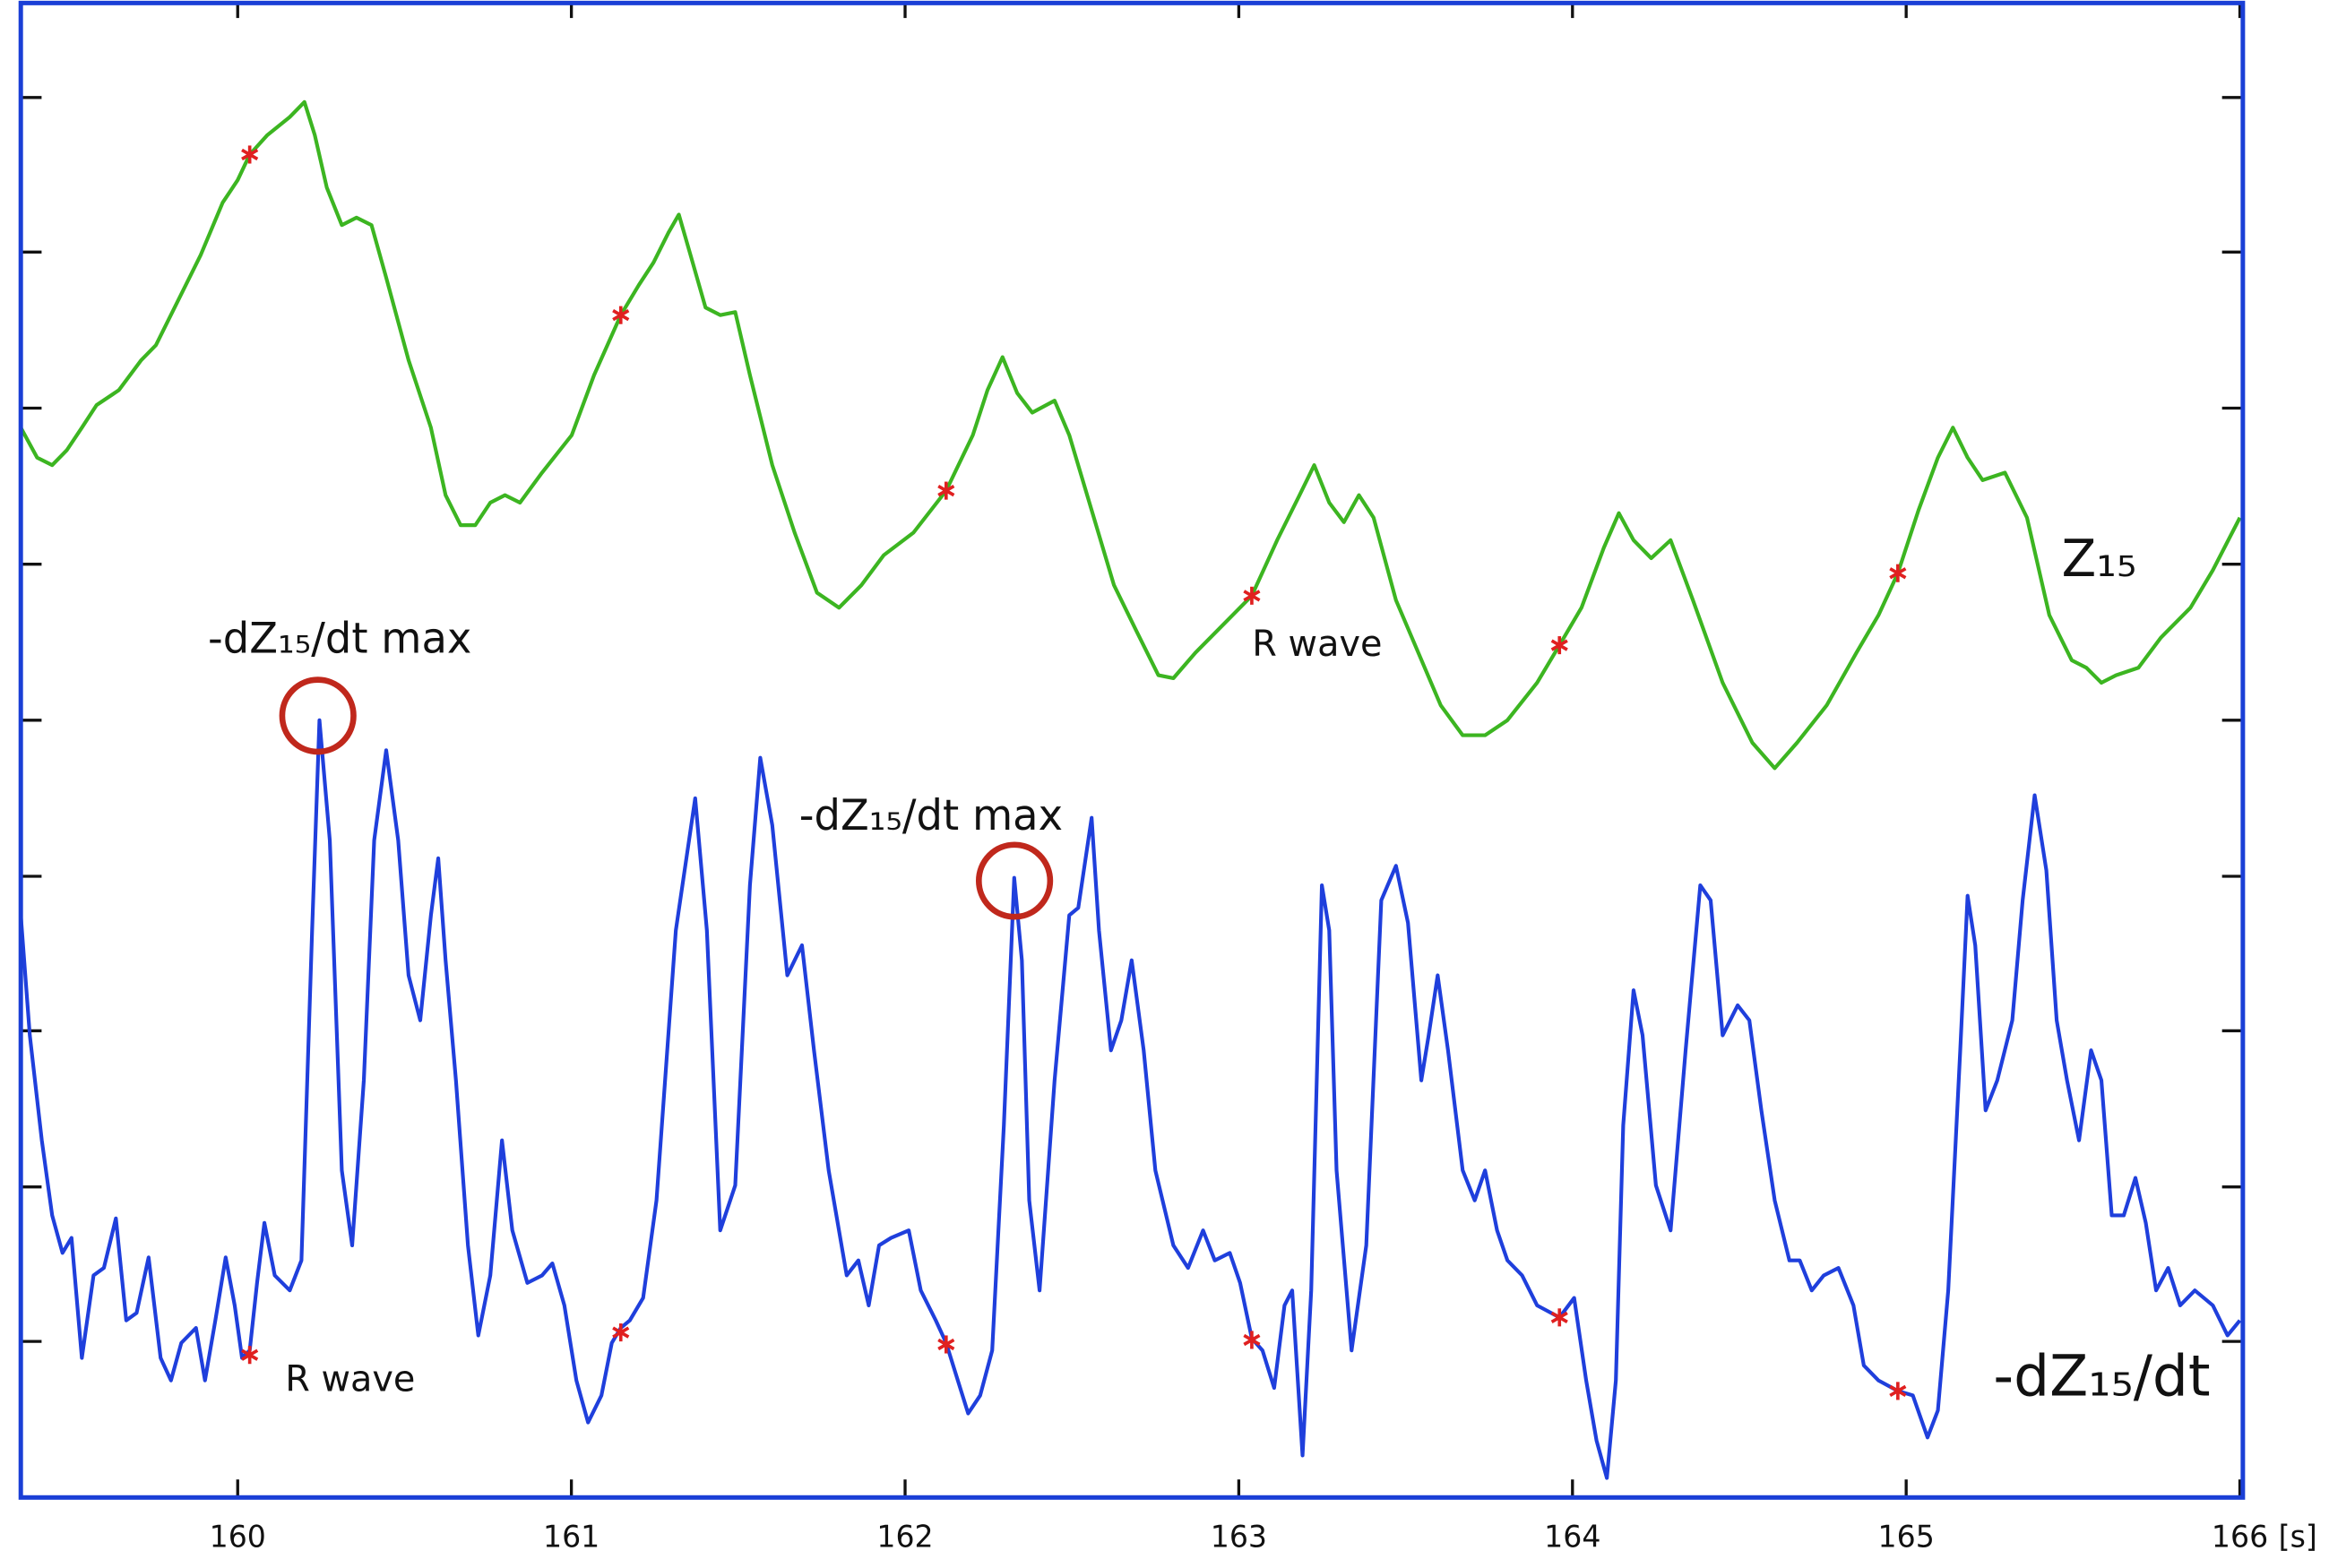 The height and width of the screenshot is (1568, 2329). Describe the element at coordinates (904, 1536) in the screenshot. I see `x-tick-label: 162` at that location.